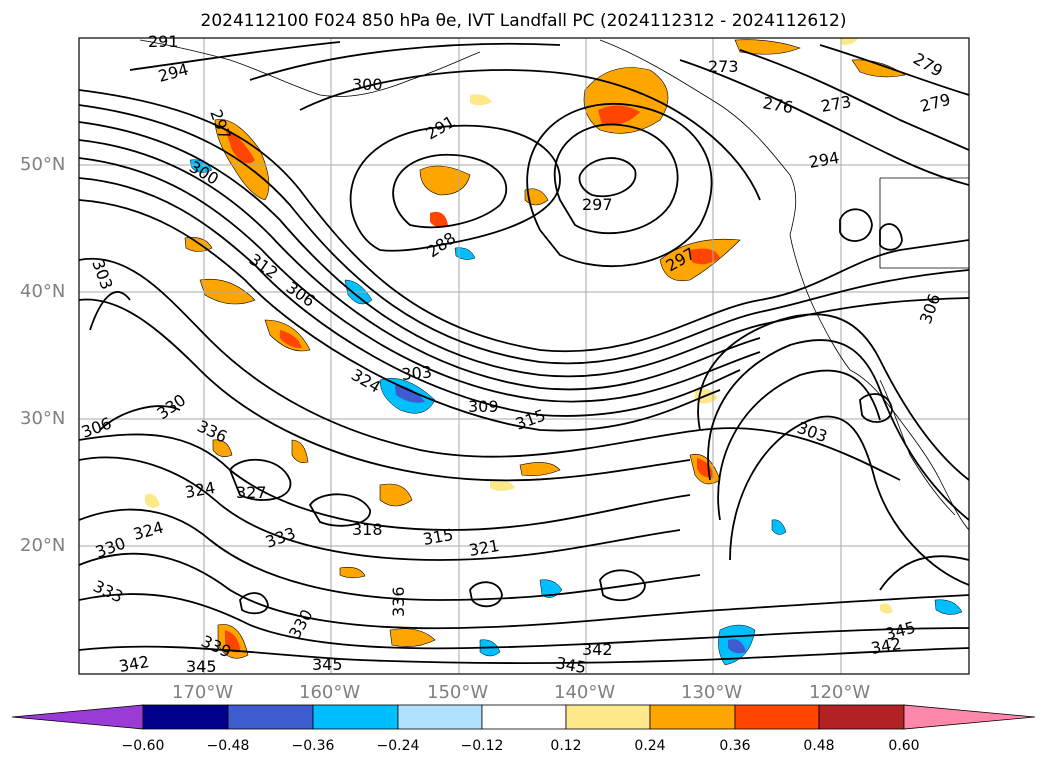 The image size is (1047, 767). What do you see at coordinates (77, 717) in the screenshot?
I see `colorbar-extend-low` at bounding box center [77, 717].